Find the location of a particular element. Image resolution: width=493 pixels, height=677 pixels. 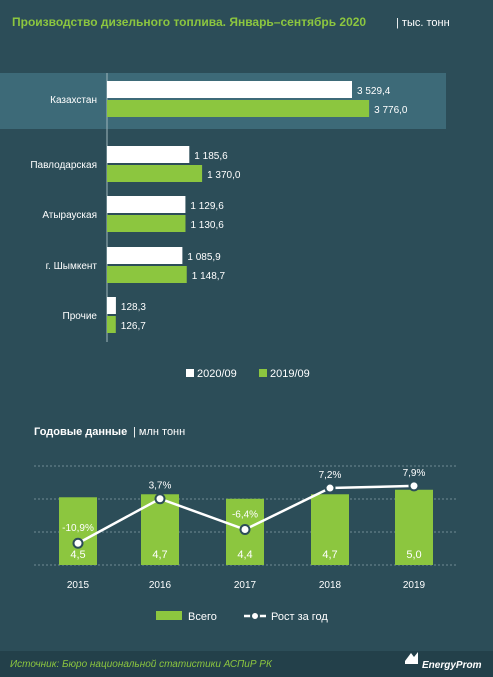

growth-value-label: -6,4% is located at coordinates (245, 515).